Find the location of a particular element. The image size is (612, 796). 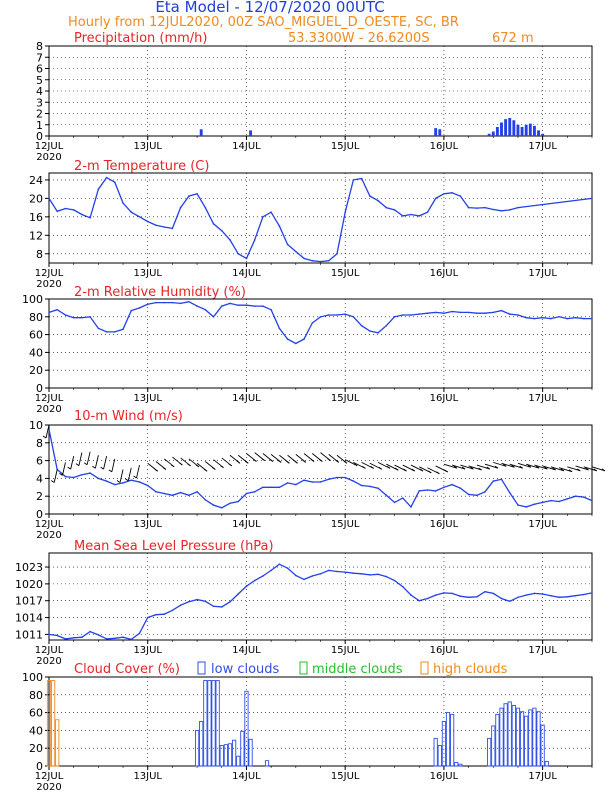

y-tick-label: 40 is located at coordinates (36, 730).